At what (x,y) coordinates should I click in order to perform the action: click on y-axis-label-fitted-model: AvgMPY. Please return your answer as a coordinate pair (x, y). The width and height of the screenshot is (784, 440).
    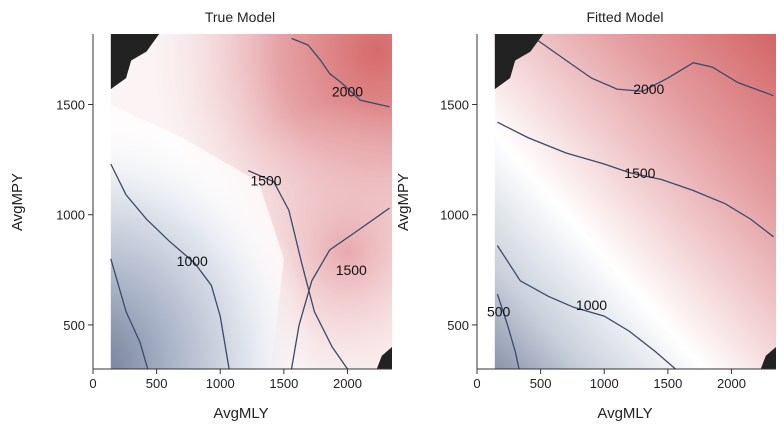
    Looking at the image, I should click on (403, 202).